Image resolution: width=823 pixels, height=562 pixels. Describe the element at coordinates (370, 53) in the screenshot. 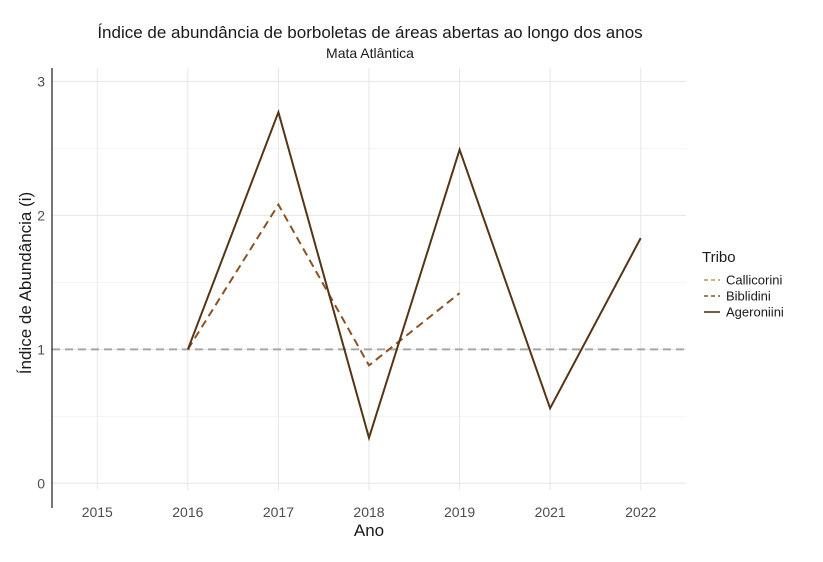

I see `chart-subtitle: Mata Atlântica` at that location.